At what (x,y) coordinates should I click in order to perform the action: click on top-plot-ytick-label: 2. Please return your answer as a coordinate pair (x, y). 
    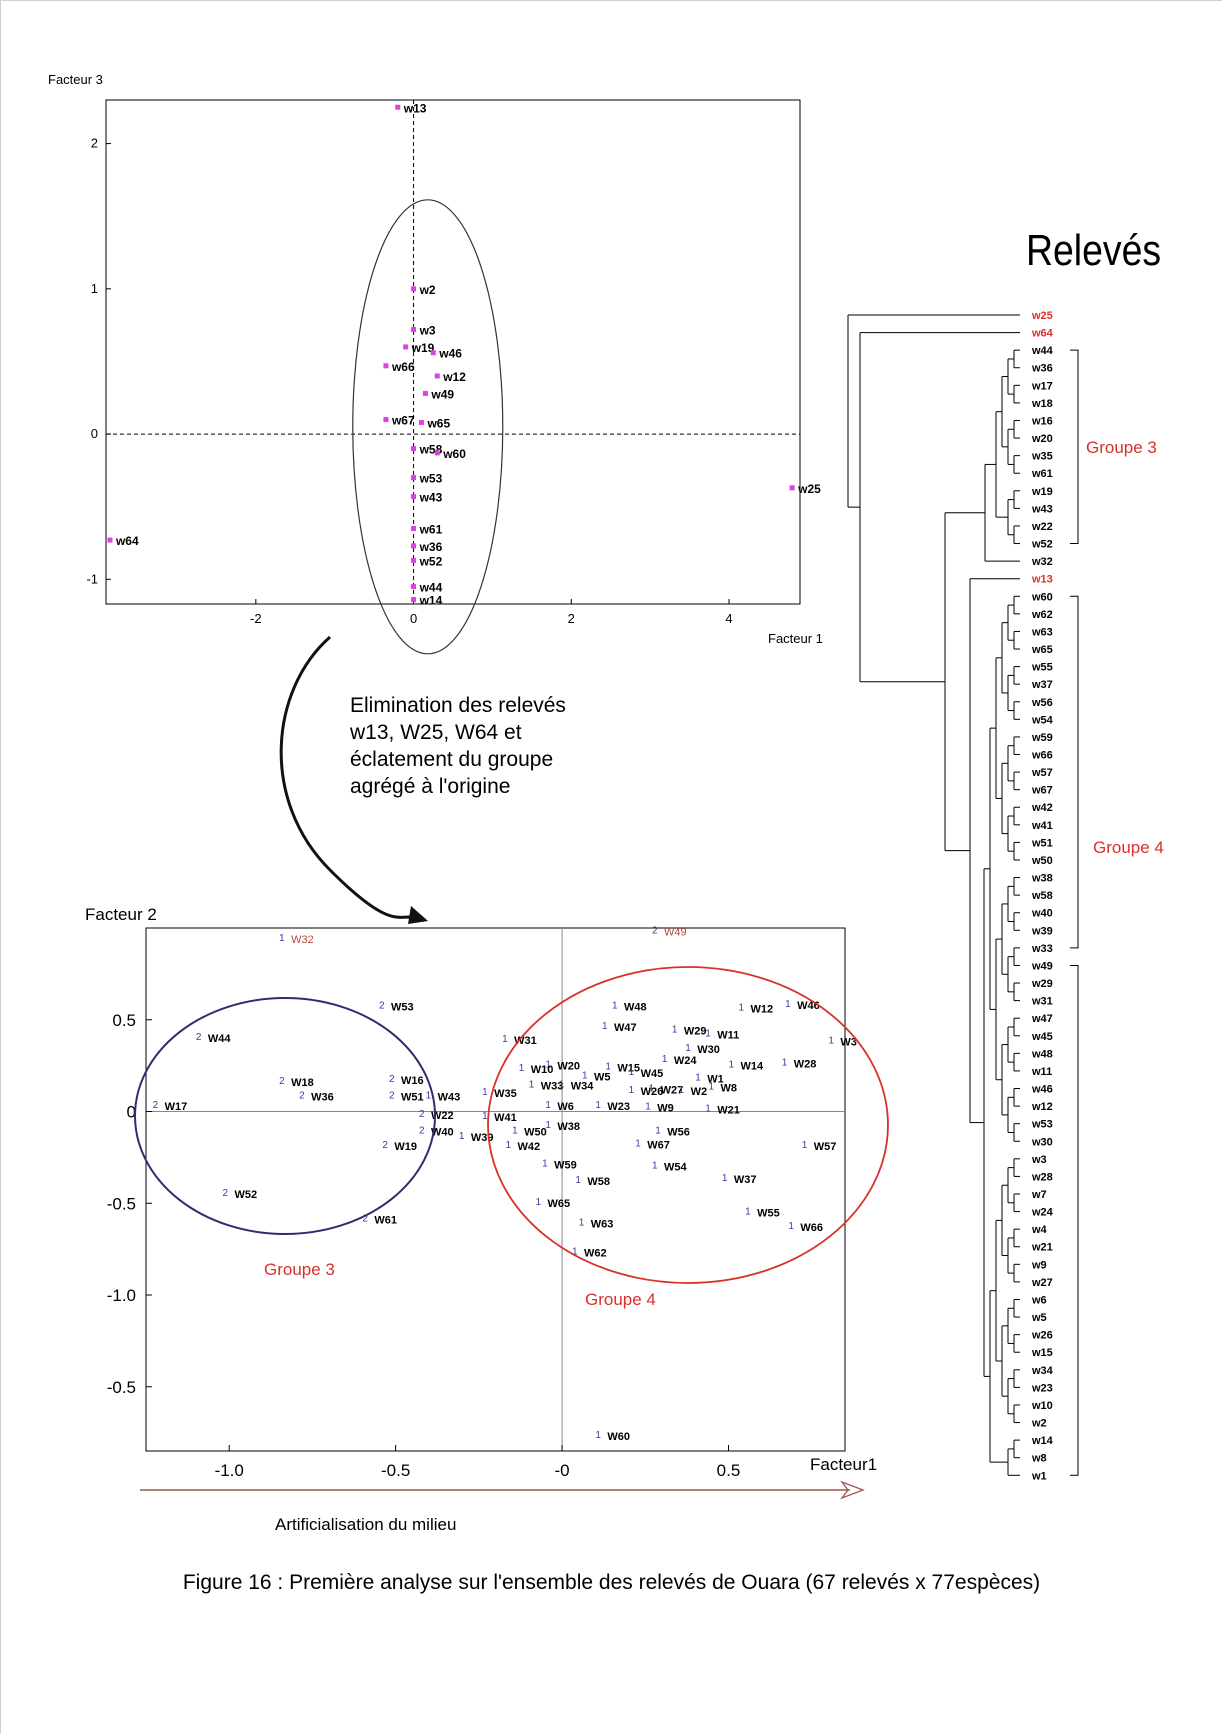
    Looking at the image, I should click on (94, 143).